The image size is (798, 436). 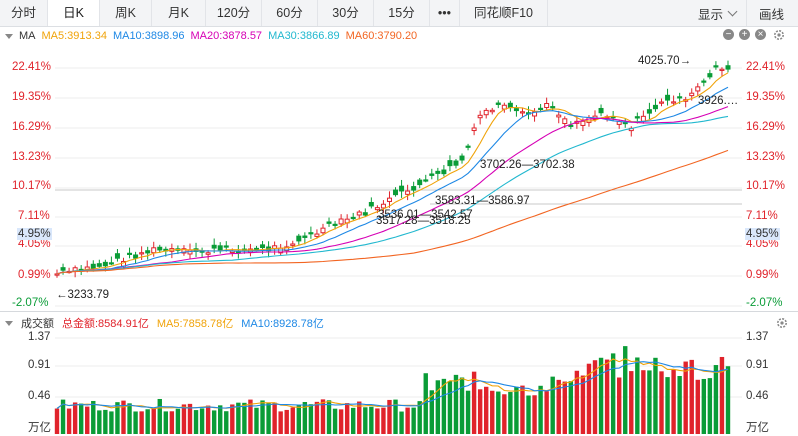 What do you see at coordinates (757, 365) in the screenshot?
I see `volume-axis-label-right: 0.91` at bounding box center [757, 365].